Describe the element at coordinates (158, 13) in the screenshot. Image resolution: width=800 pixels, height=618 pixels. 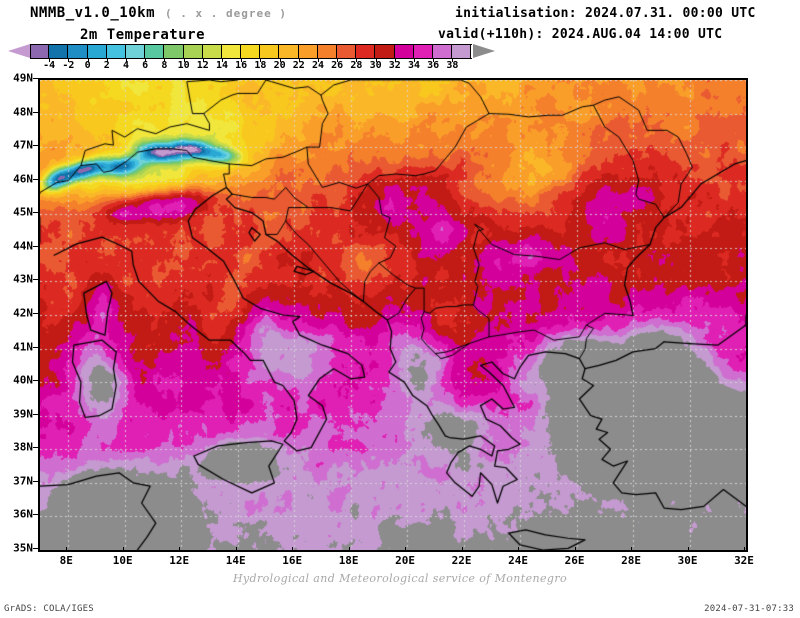
I see `model-title: NMMB_v1.0_10km ( . x . degree )` at that location.